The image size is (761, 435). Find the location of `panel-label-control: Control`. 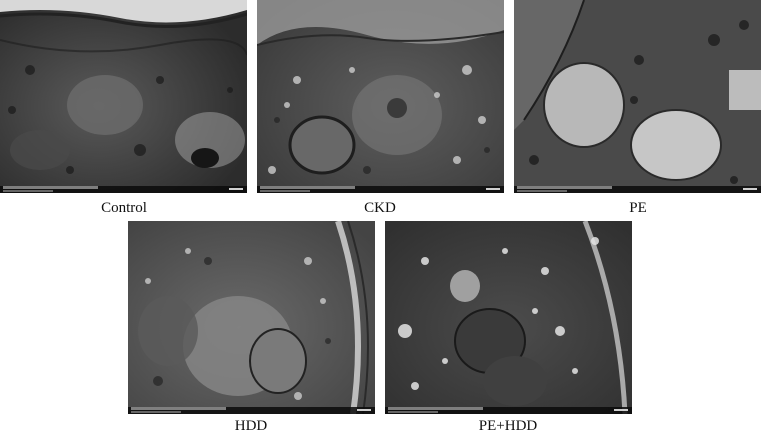

panel-label-control: Control is located at coordinates (124, 208).